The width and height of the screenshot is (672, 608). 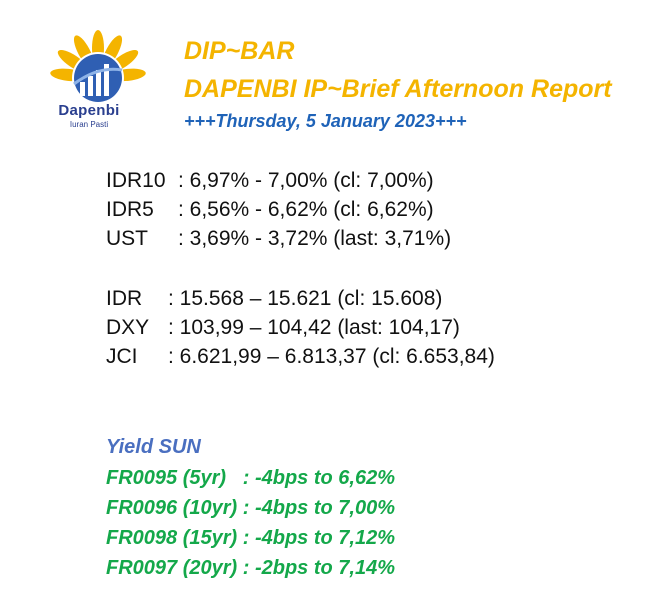 I want to click on yield-item-fr0097: FR0097 (20yr) : -2bps to 7,14%, so click(x=250, y=568).